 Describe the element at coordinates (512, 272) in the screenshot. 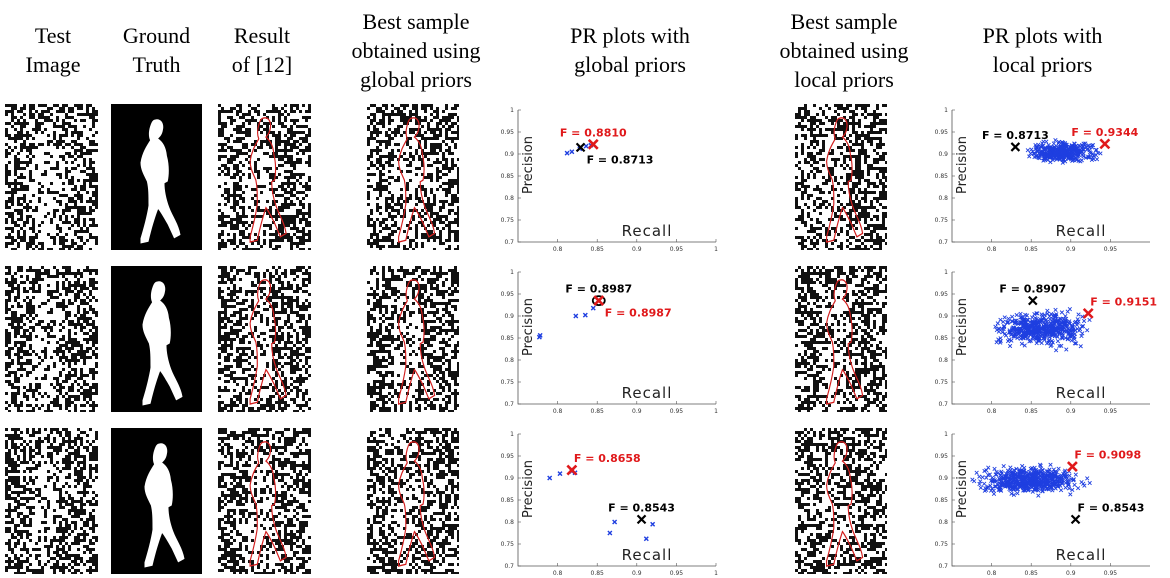

I see `y-tick-label: 1` at that location.